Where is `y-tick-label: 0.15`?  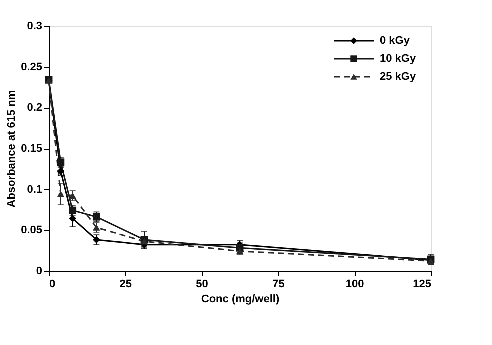
y-tick-label: 0.15 is located at coordinates (31, 149).